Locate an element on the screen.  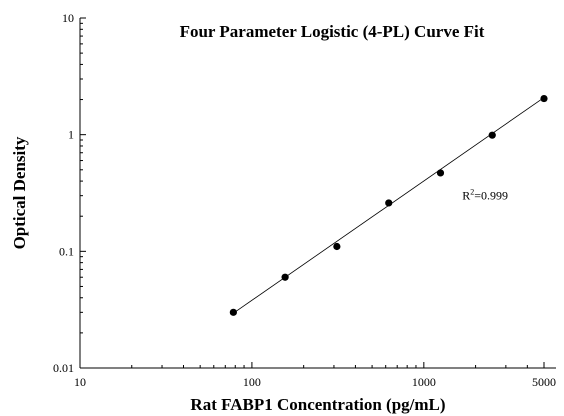
r-squared-label: R is located at coordinates (466, 196).